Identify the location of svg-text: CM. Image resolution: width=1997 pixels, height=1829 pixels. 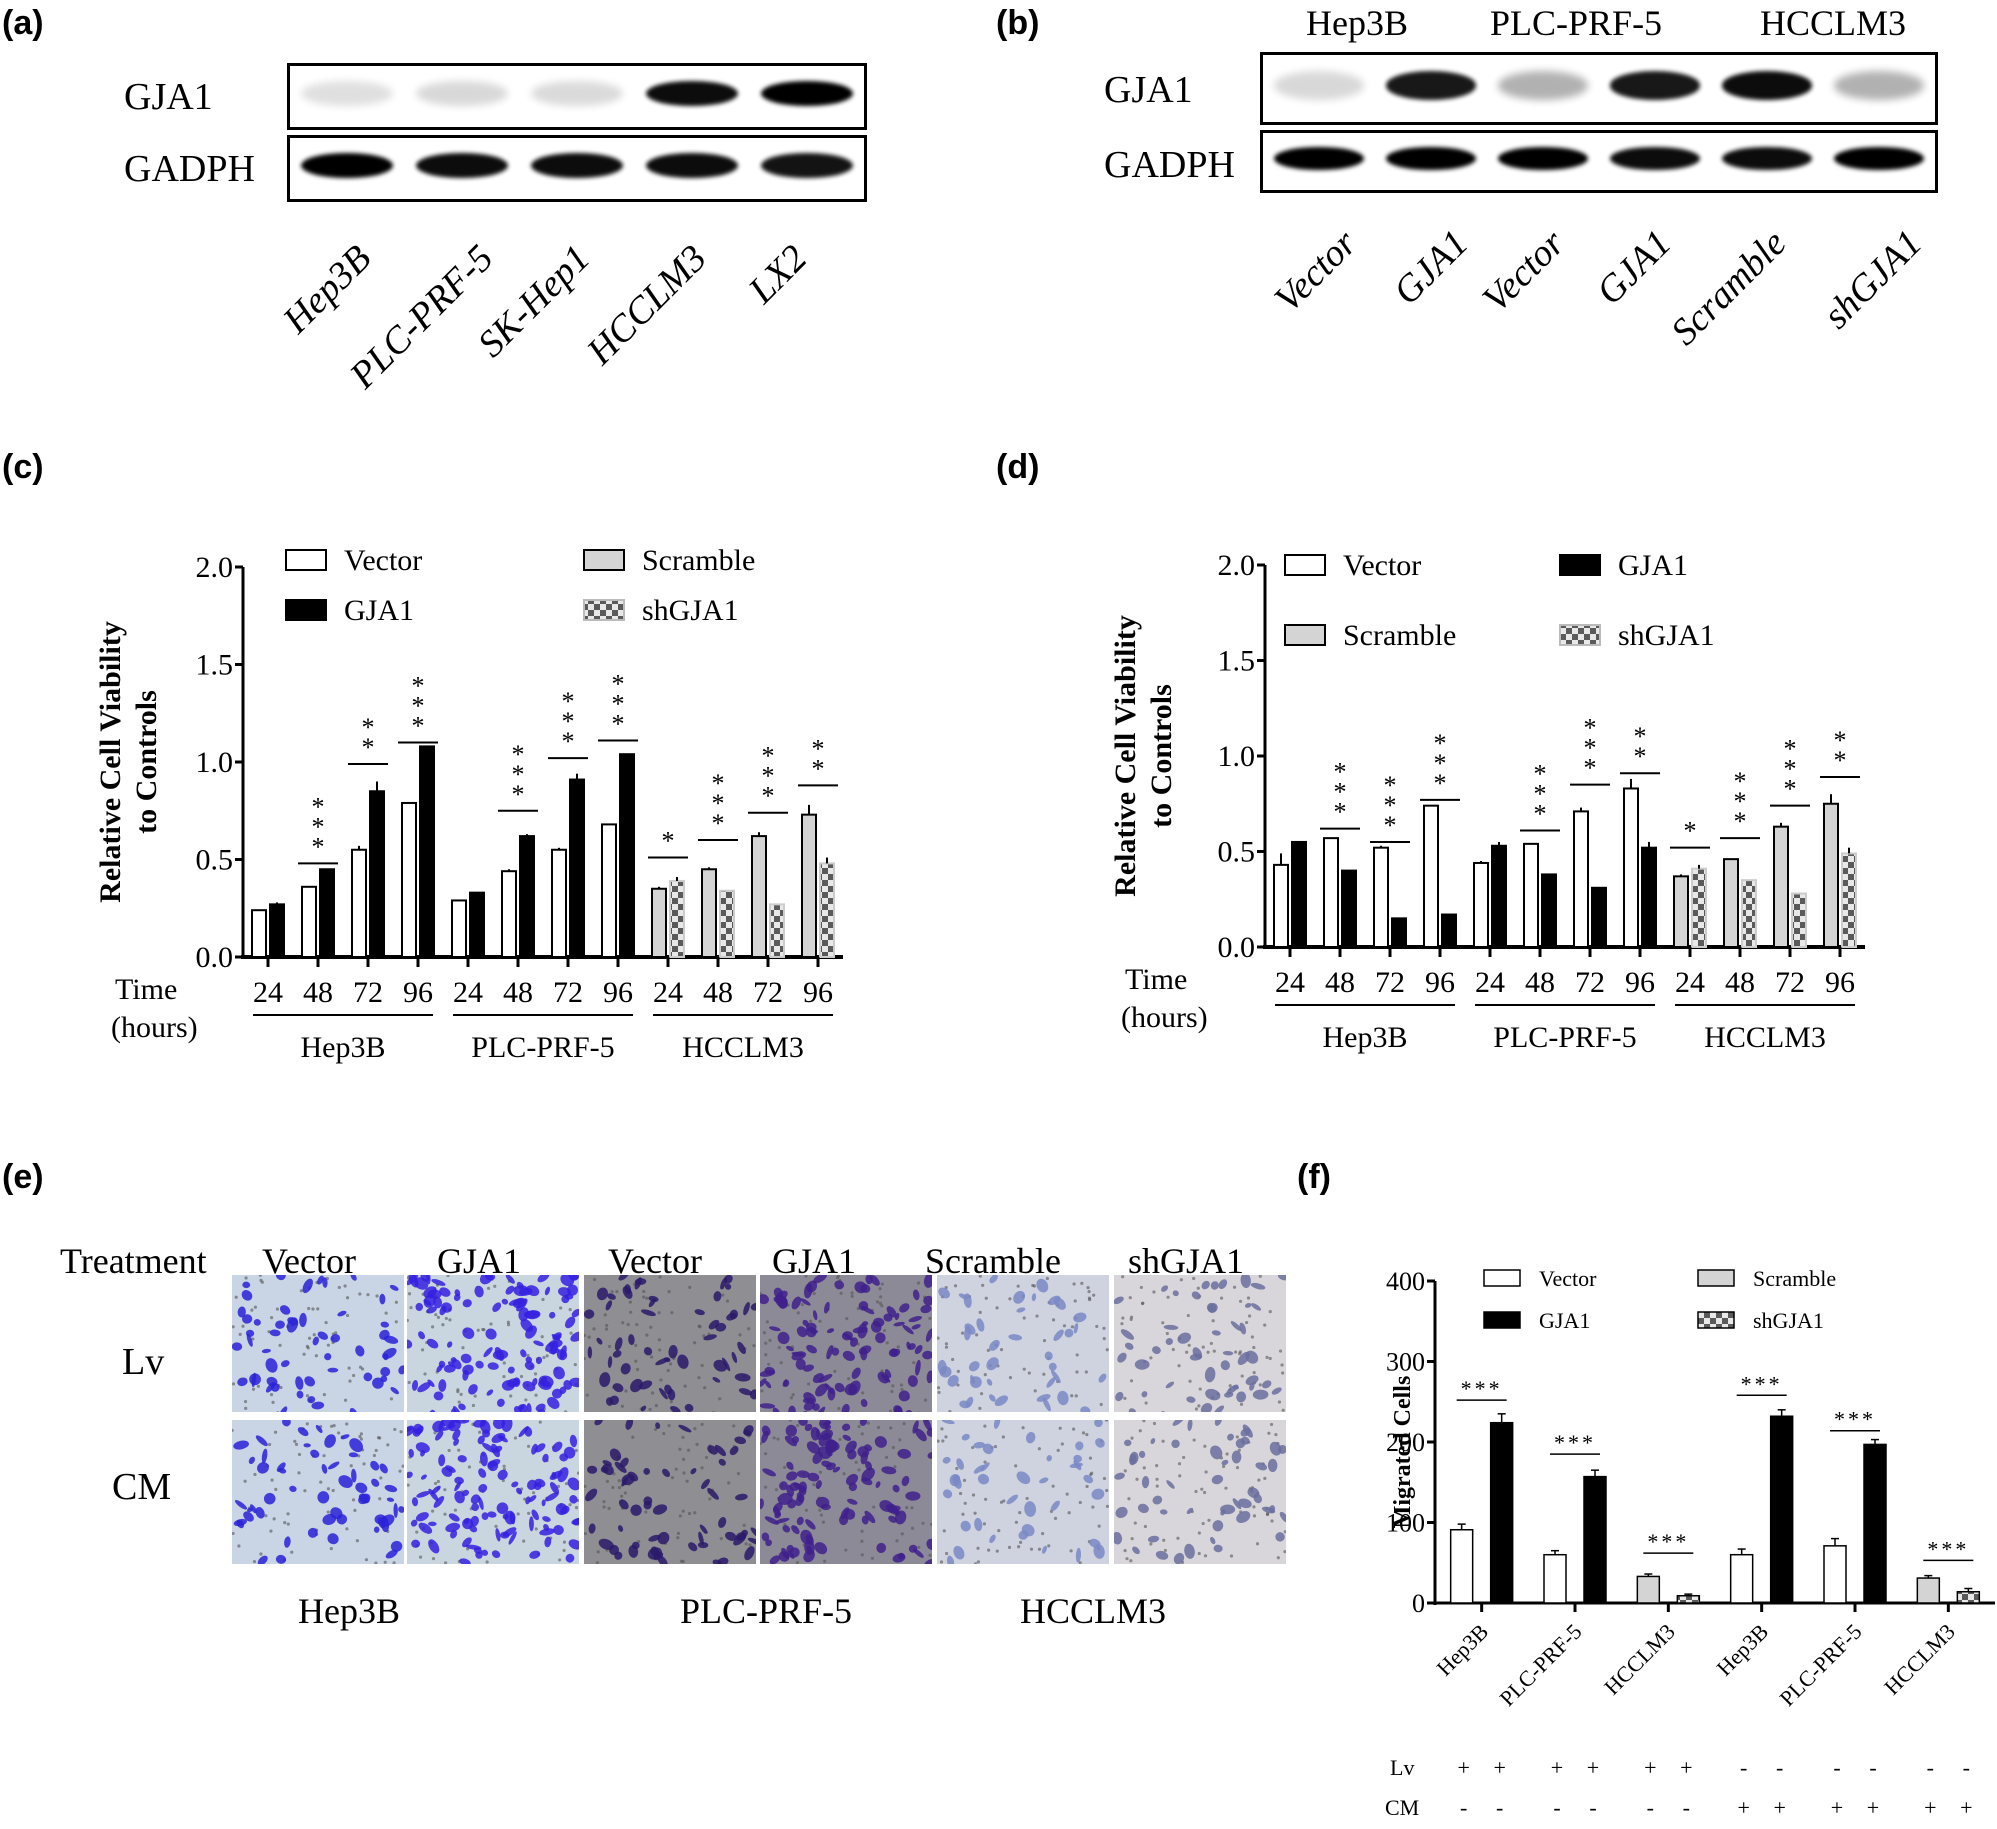
(1402, 1807).